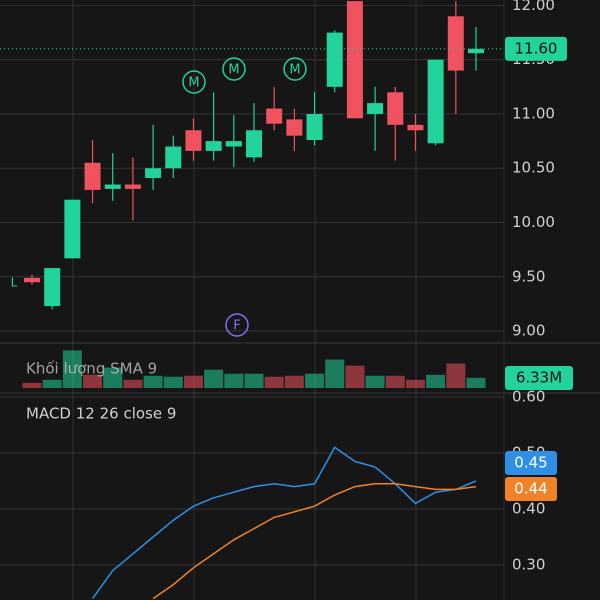  I want to click on y-tick-label: 11.00, so click(533, 113).